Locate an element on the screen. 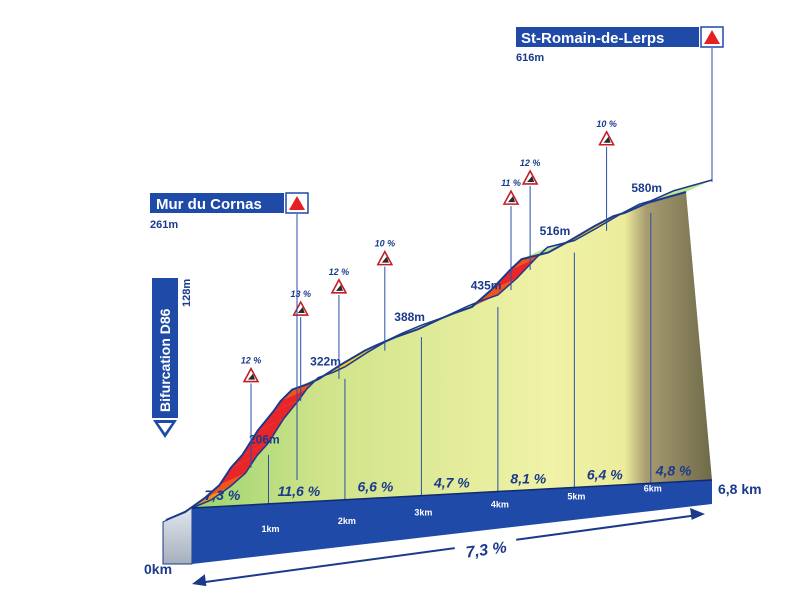 The width and height of the screenshot is (800, 600). km-labels: 1km 2km 3km 4km 5km 6km is located at coordinates (461, 508).